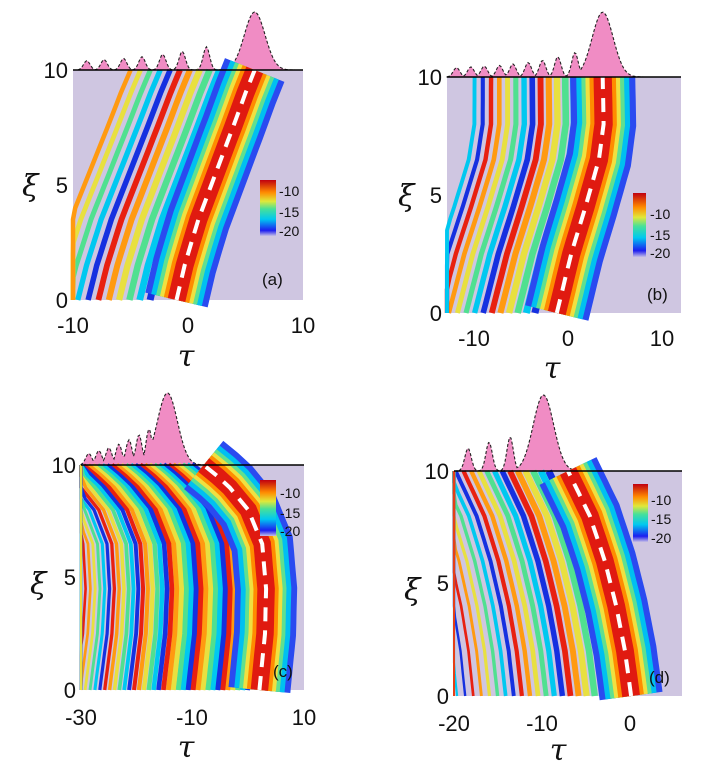 The height and width of the screenshot is (768, 707). Describe the element at coordinates (437, 471) in the screenshot. I see `panel-d-ytick-3: 10` at that location.